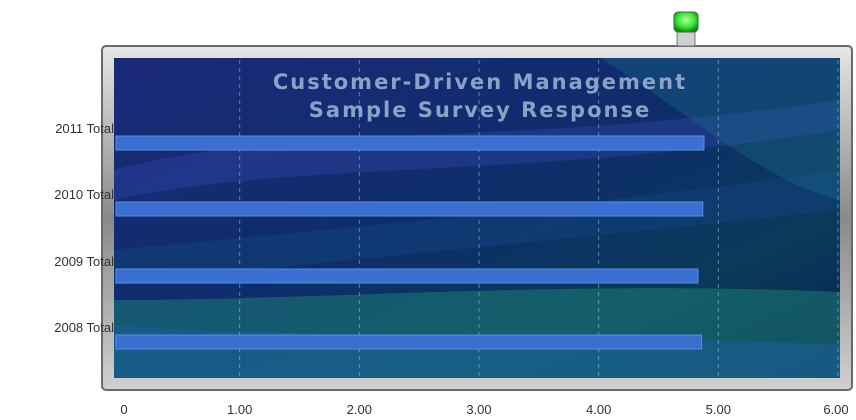  What do you see at coordinates (407, 276) in the screenshot?
I see `bar-2009-total` at bounding box center [407, 276].